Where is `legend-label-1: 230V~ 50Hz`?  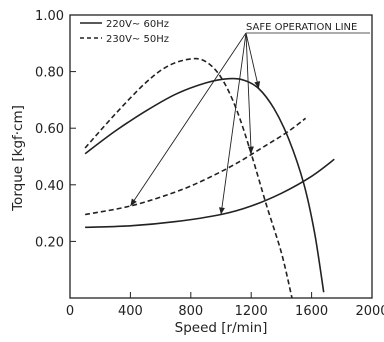 legend-label-1: 230V~ 50Hz is located at coordinates (137, 39).